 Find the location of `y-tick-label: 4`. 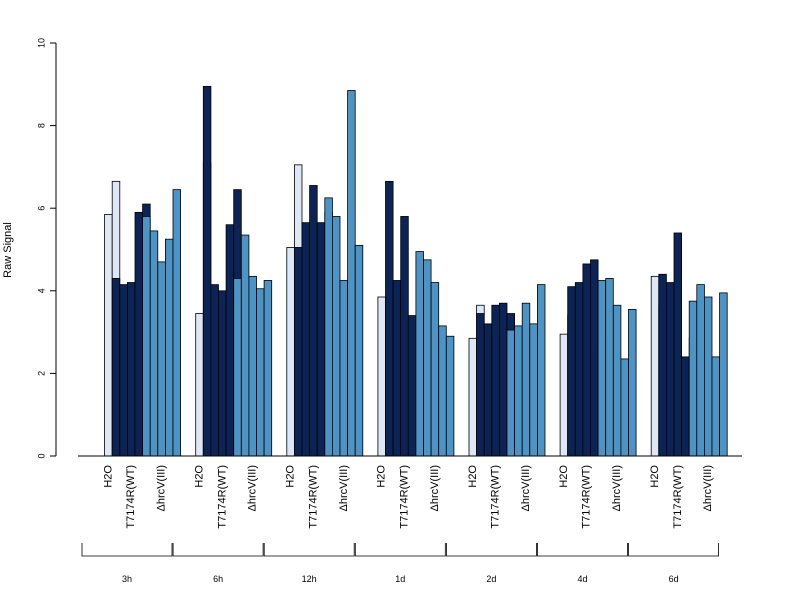

y-tick-label: 4 is located at coordinates (41, 290).